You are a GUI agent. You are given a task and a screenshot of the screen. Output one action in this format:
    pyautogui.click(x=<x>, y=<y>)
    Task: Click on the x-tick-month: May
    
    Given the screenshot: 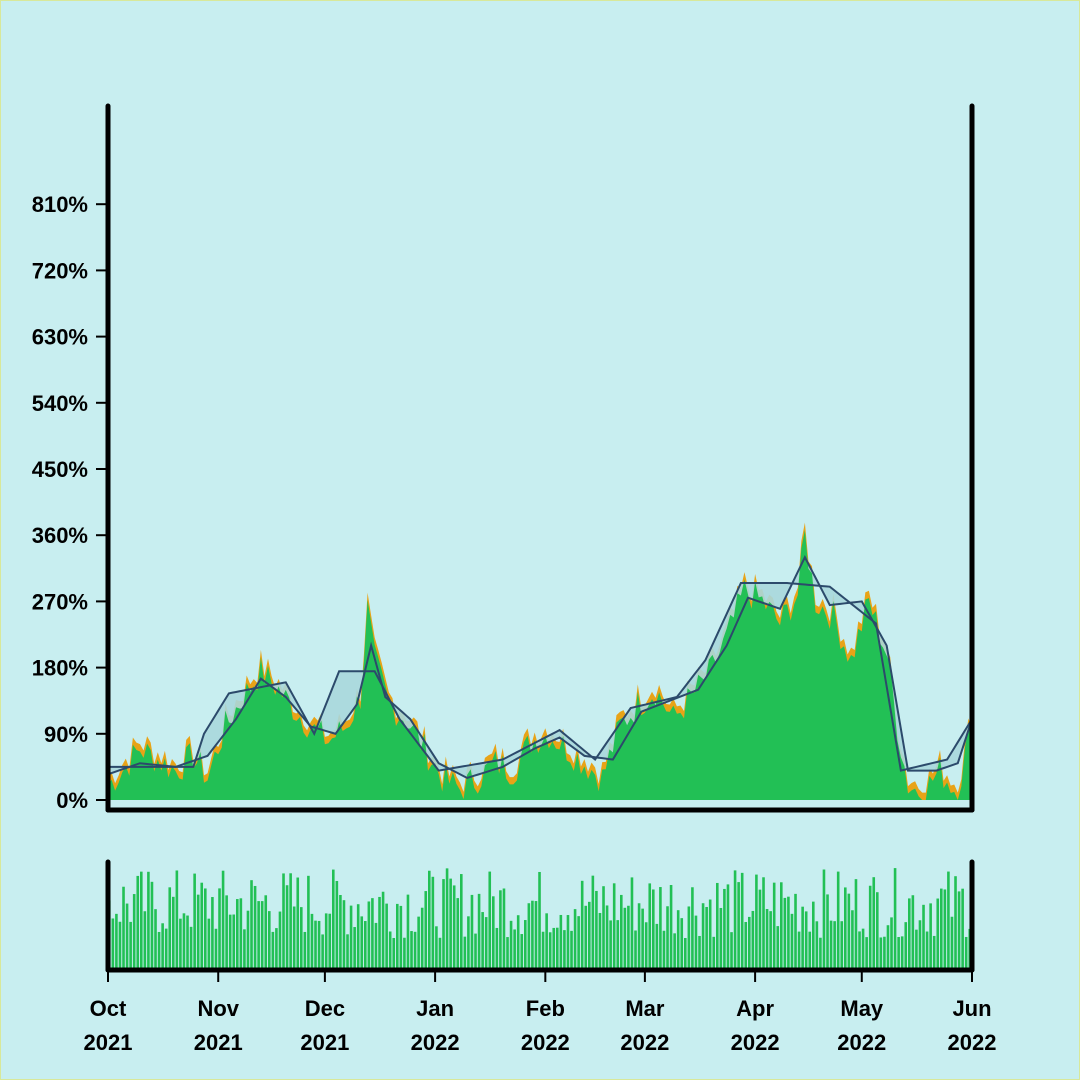 What is the action you would take?
    pyautogui.click(x=862, y=1008)
    